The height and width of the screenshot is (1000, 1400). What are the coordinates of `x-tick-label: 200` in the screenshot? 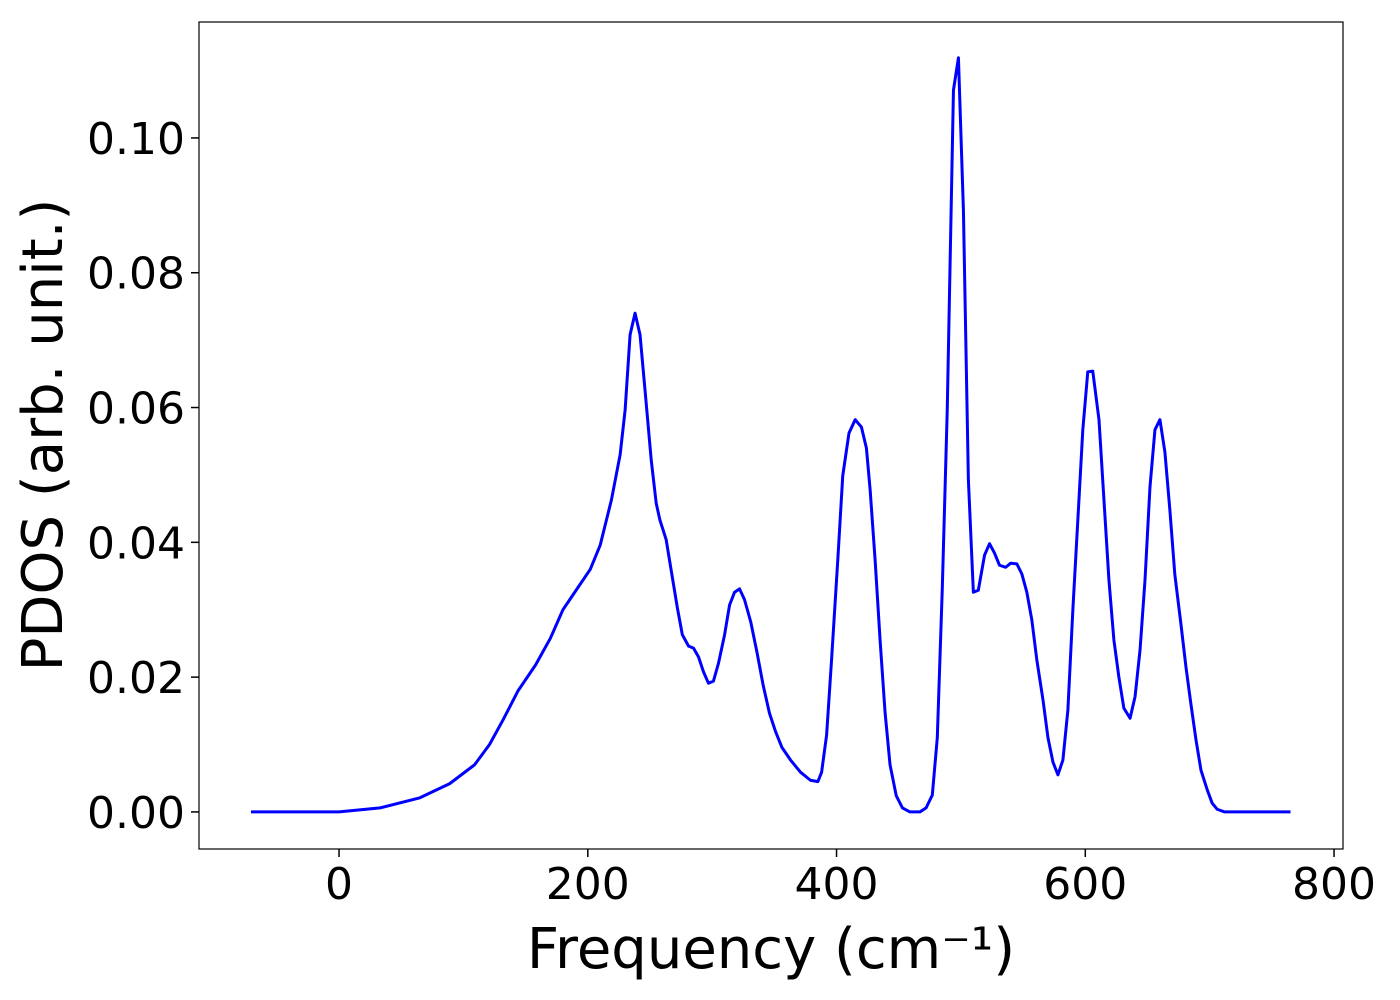 It's located at (588, 884).